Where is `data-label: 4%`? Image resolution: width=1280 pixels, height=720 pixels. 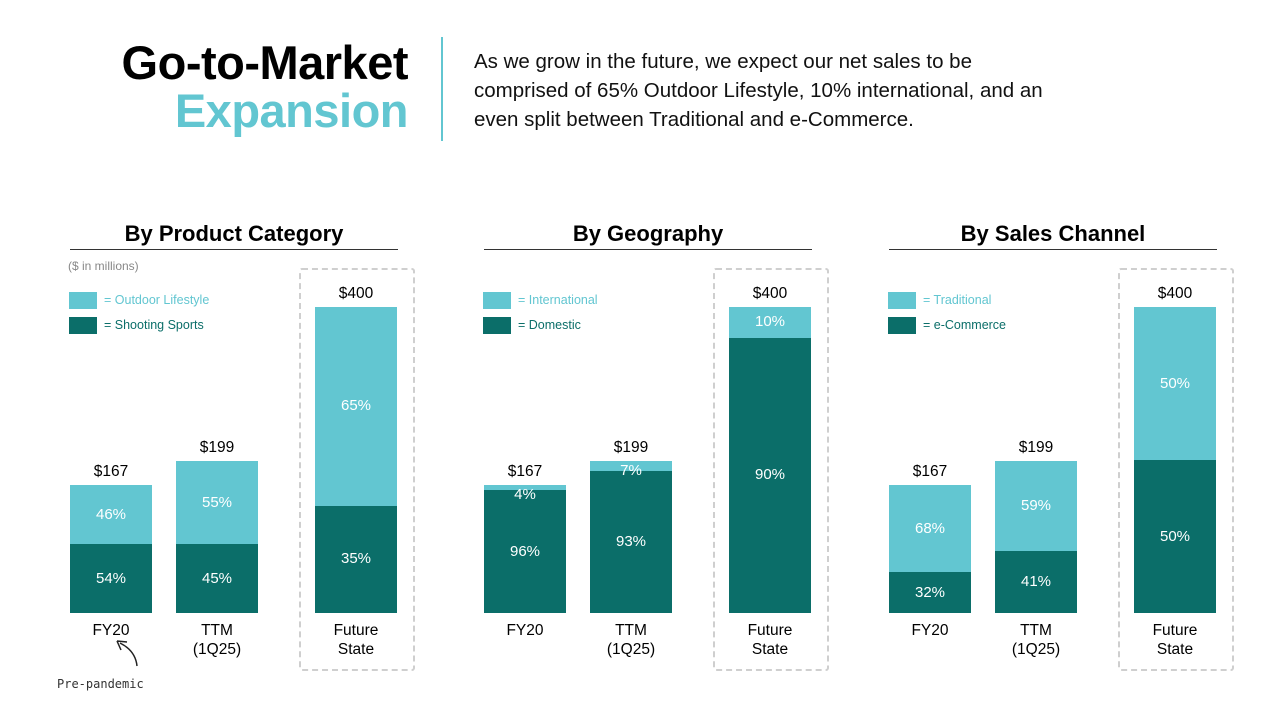
data-label: 4% is located at coordinates (525, 495).